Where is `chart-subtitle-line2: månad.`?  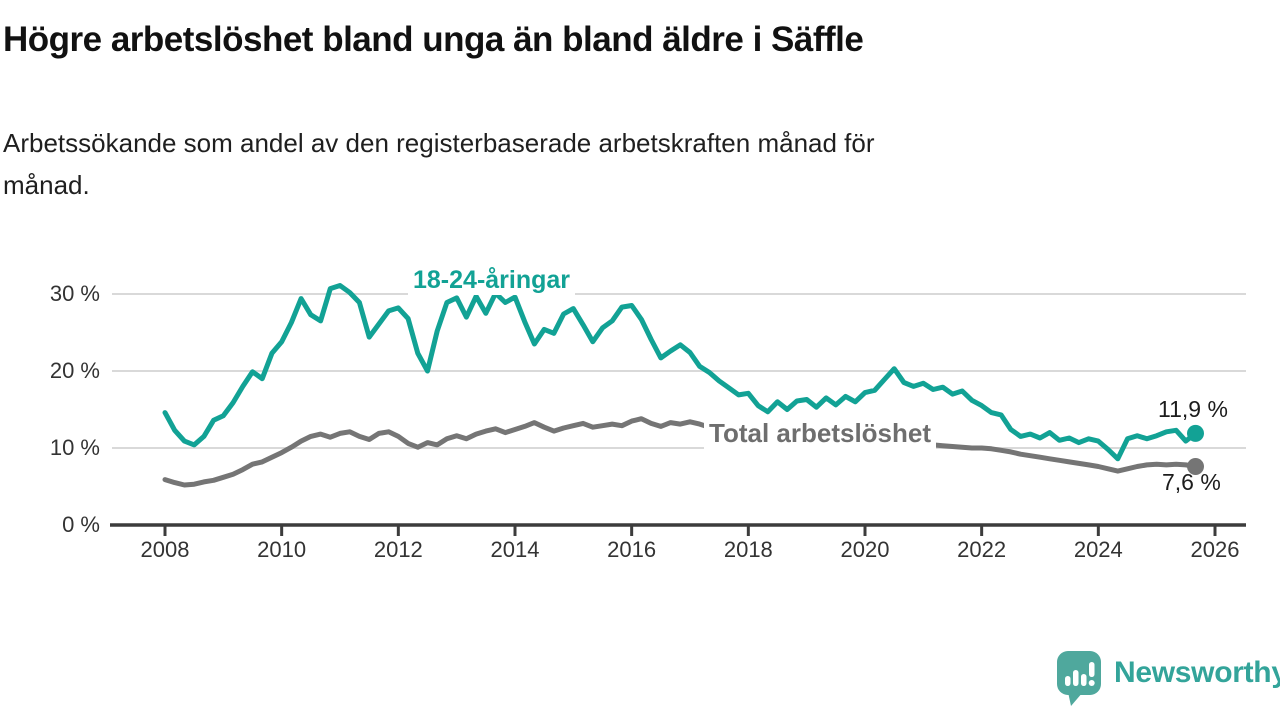
chart-subtitle-line2: månad. is located at coordinates (46, 185).